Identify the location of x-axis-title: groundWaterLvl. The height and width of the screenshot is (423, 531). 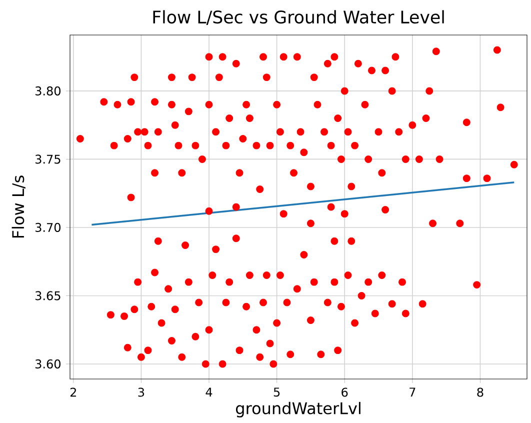
(298, 410).